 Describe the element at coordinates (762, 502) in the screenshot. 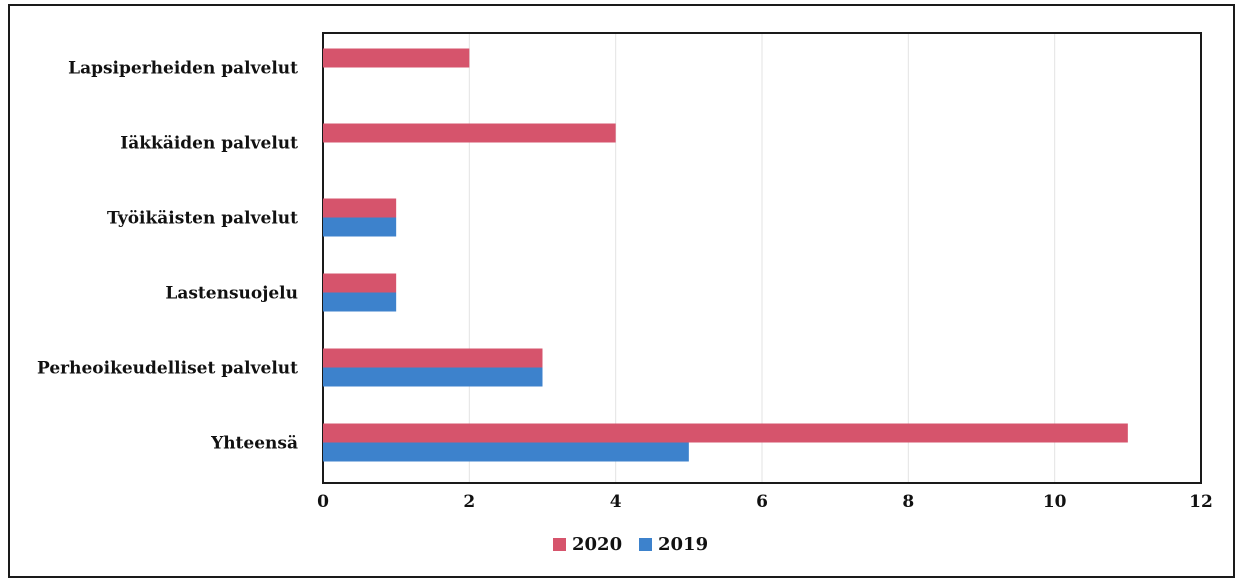

I see `x-tick-label: 6` at that location.